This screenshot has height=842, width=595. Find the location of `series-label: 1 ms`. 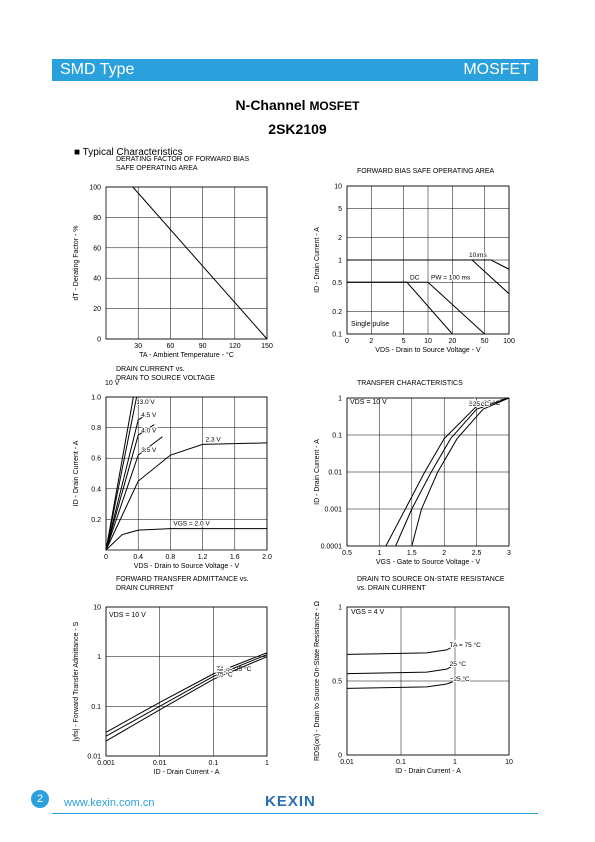

series-label: 1 ms is located at coordinates (476, 255).